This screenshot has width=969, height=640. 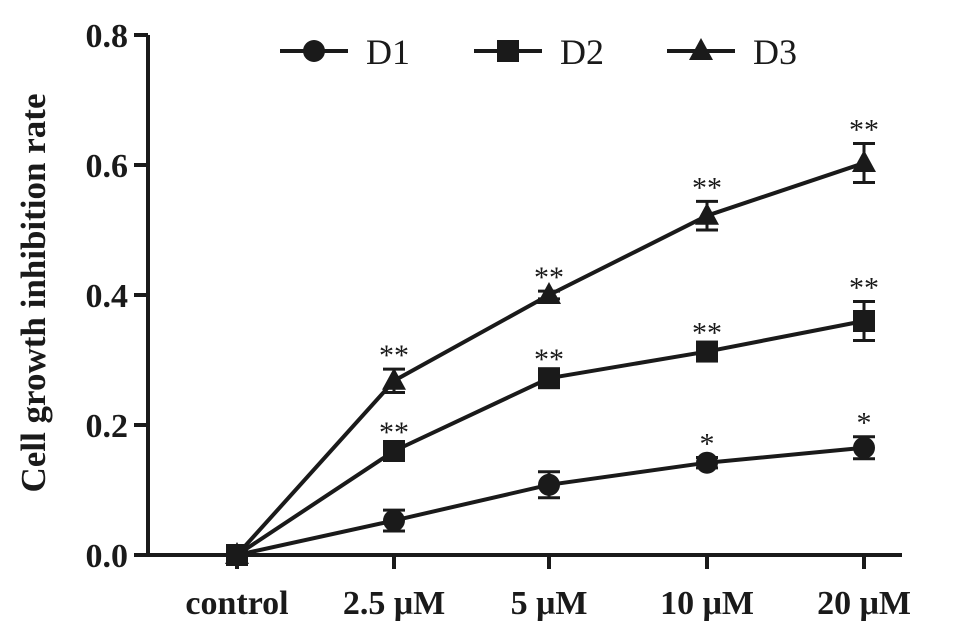 I want to click on x-tick-label: 20 μM, so click(x=864, y=603).